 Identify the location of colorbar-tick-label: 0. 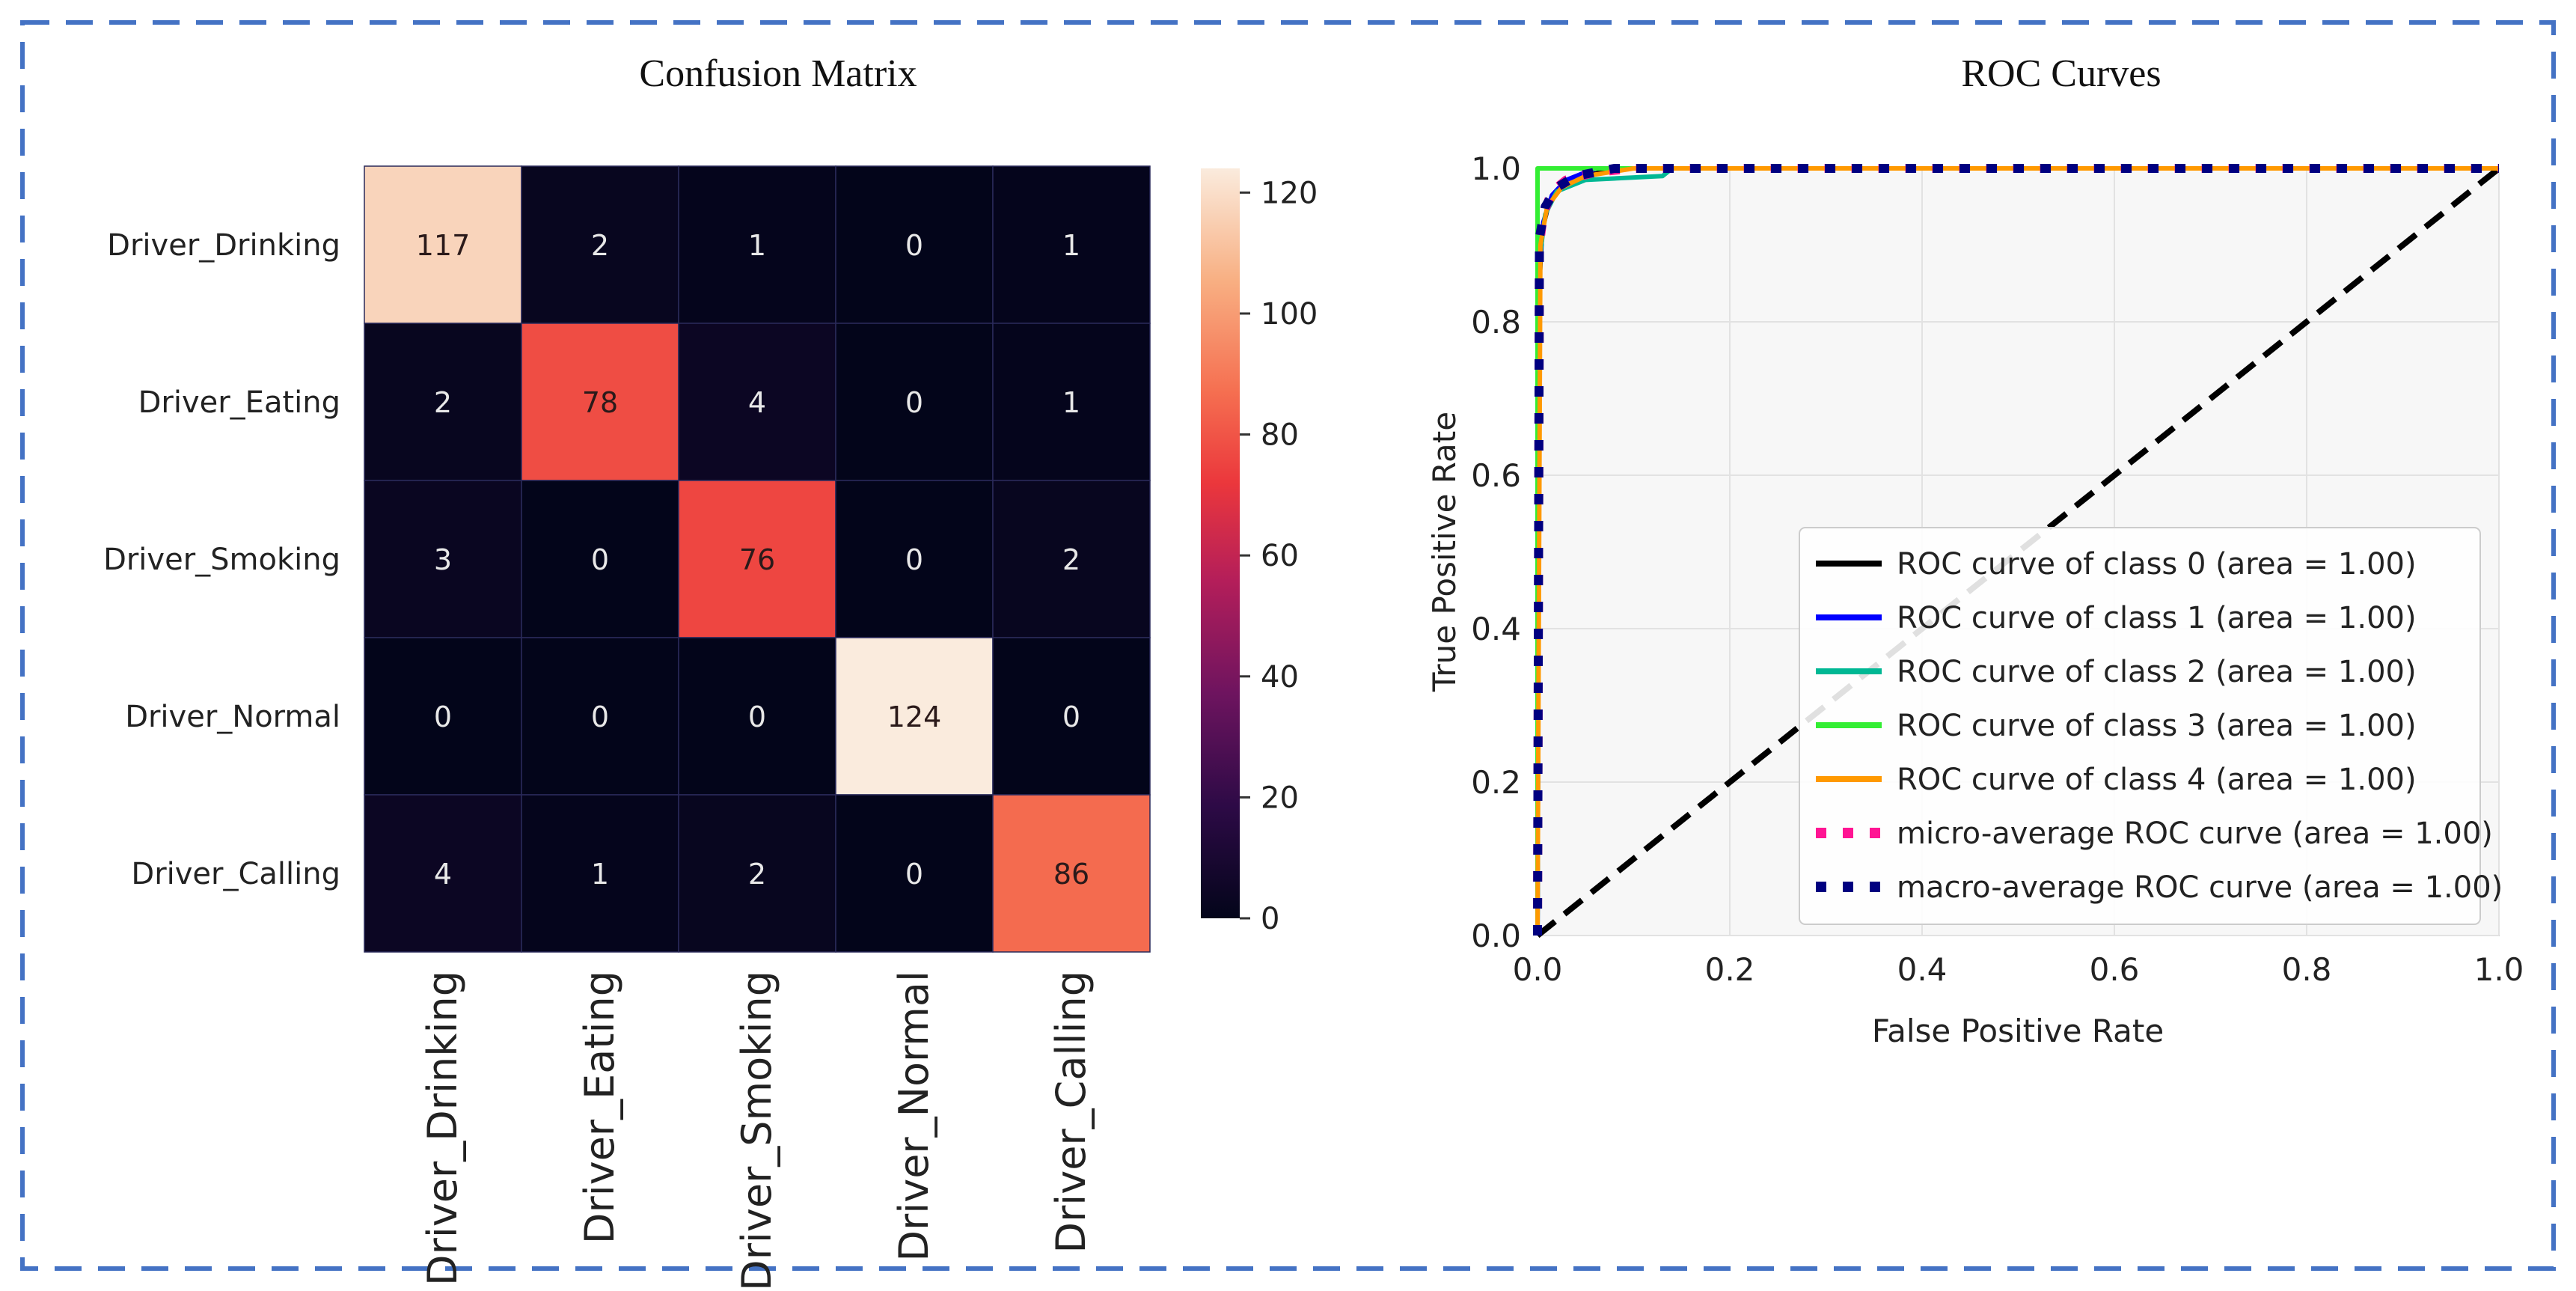
(1270, 919).